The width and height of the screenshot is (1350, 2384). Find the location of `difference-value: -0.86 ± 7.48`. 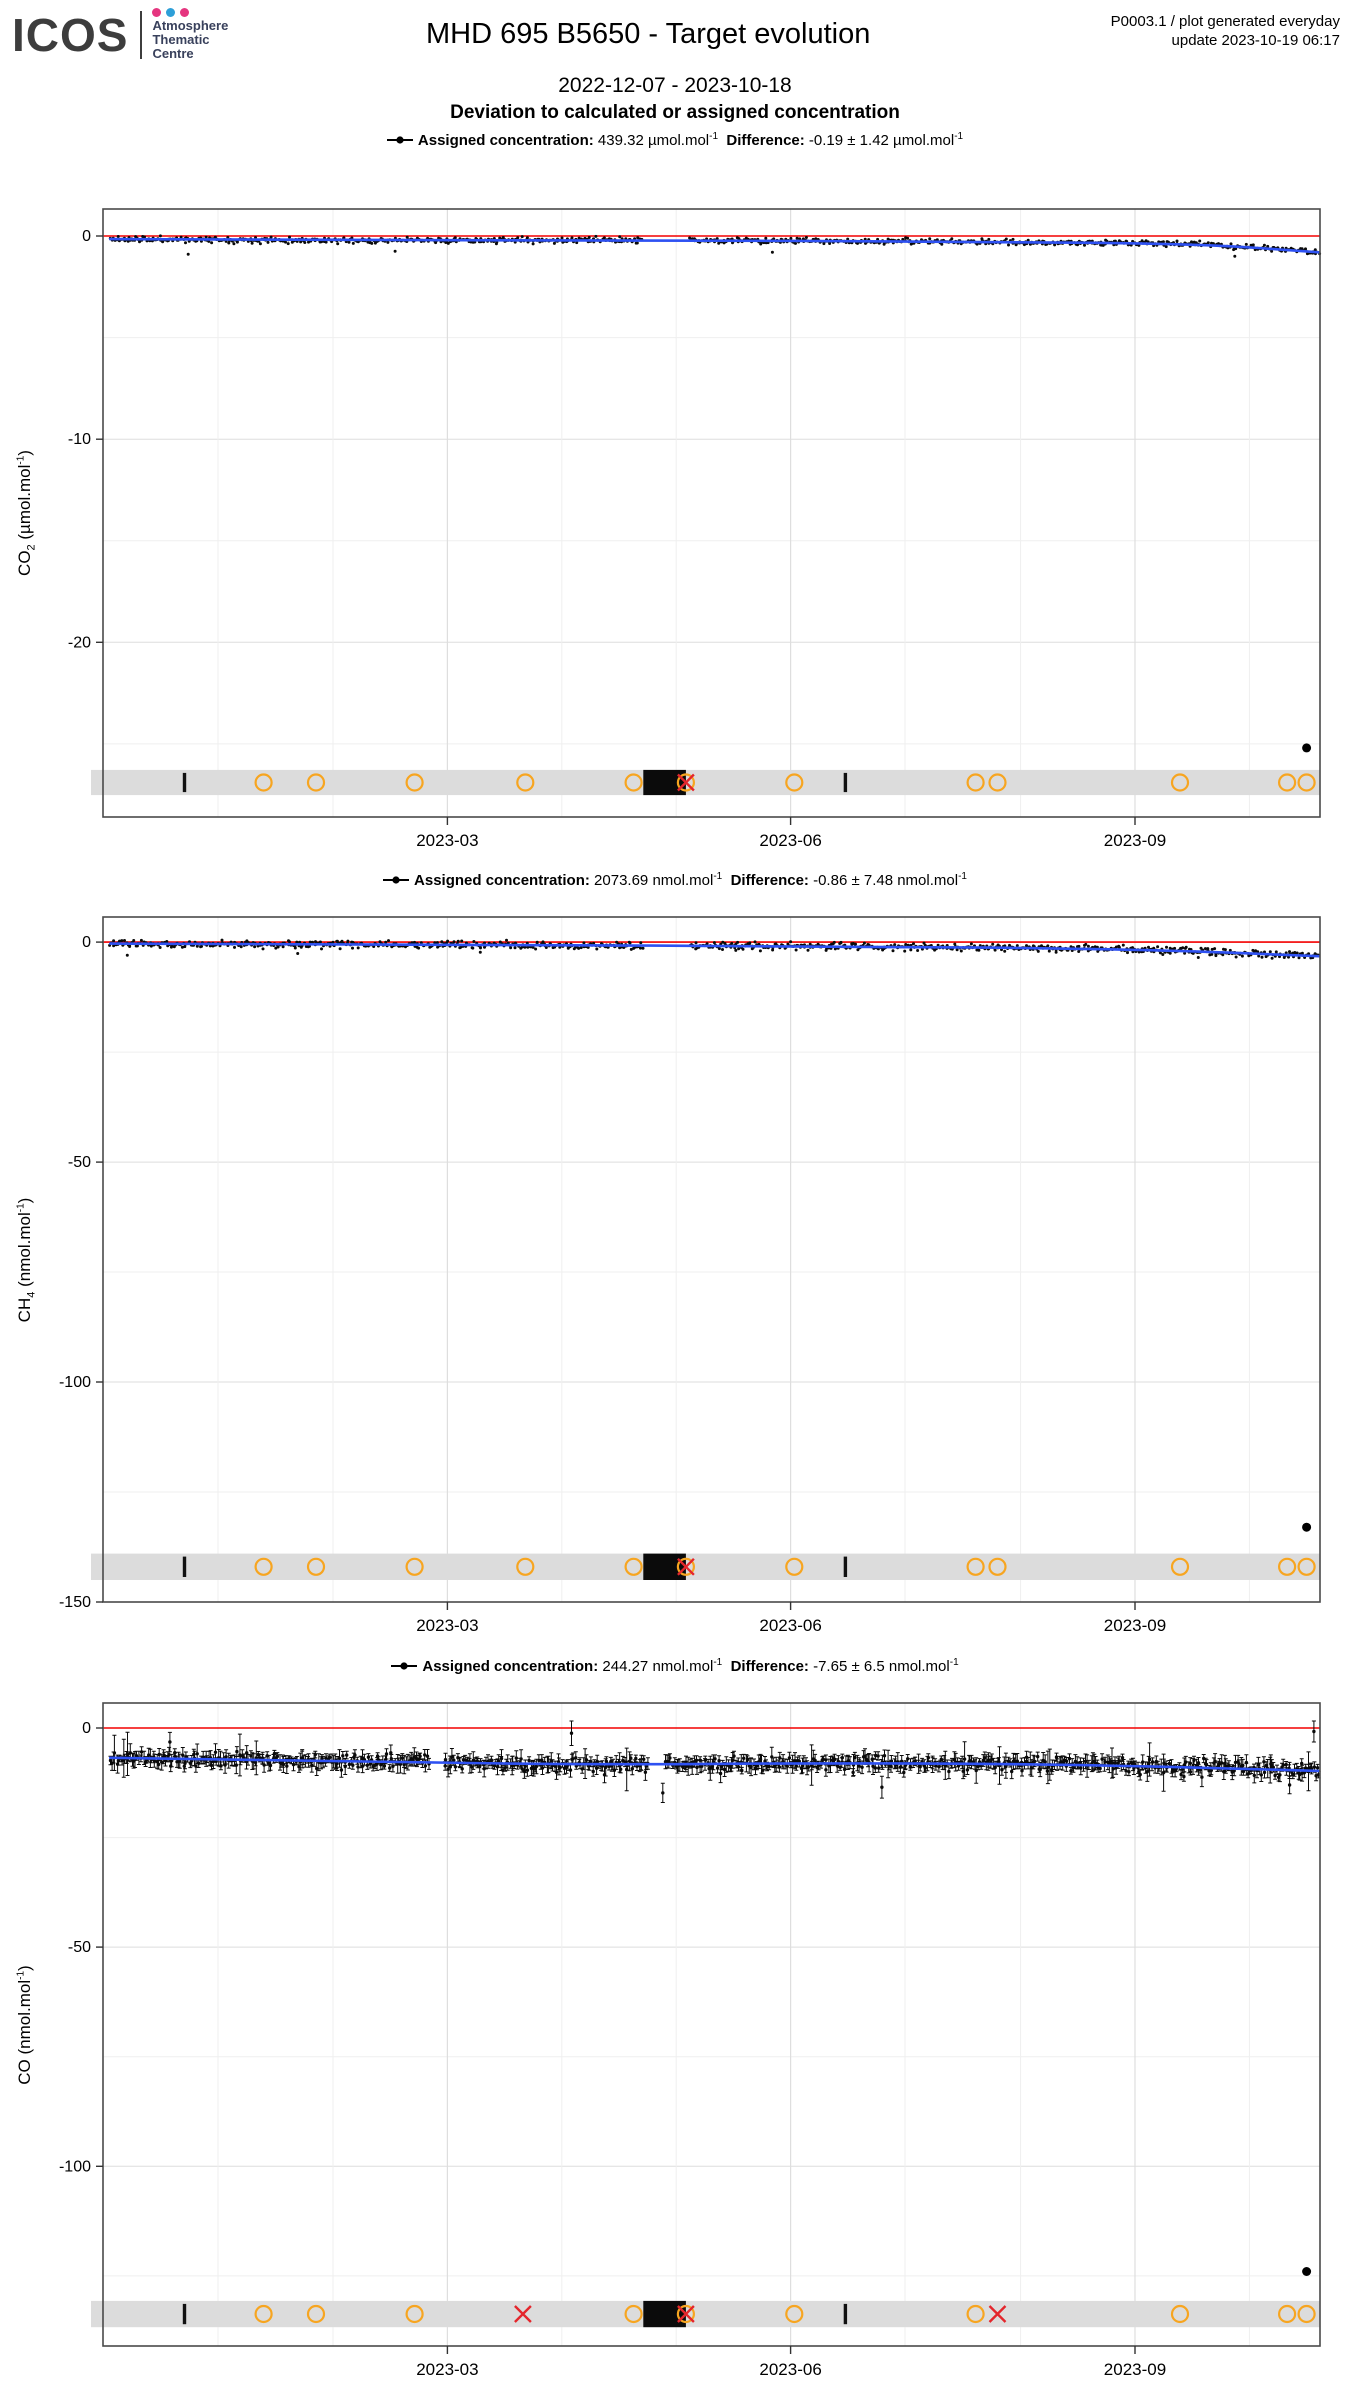

difference-value: -0.86 ± 7.48 is located at coordinates (853, 880).